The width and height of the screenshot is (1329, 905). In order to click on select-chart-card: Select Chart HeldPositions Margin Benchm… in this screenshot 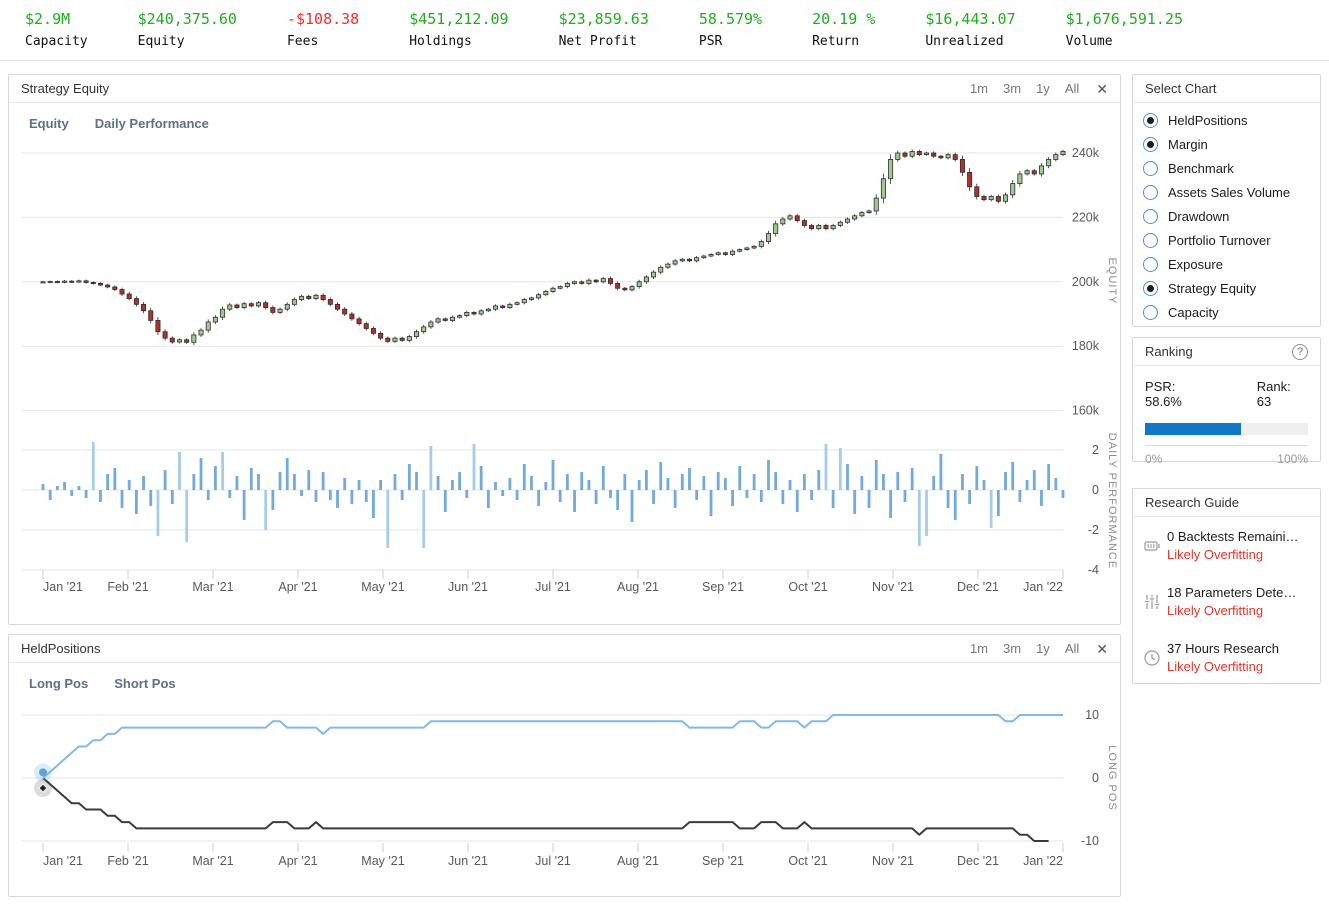, I will do `click(1226, 200)`.